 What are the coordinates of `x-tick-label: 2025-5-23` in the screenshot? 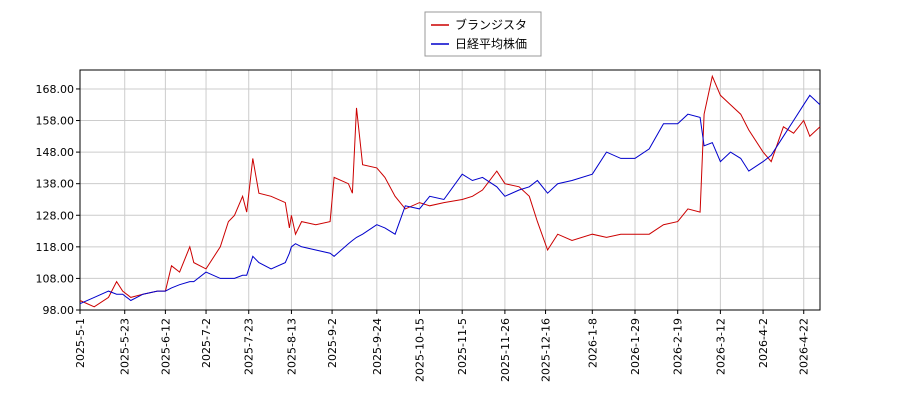 It's located at (125, 346).